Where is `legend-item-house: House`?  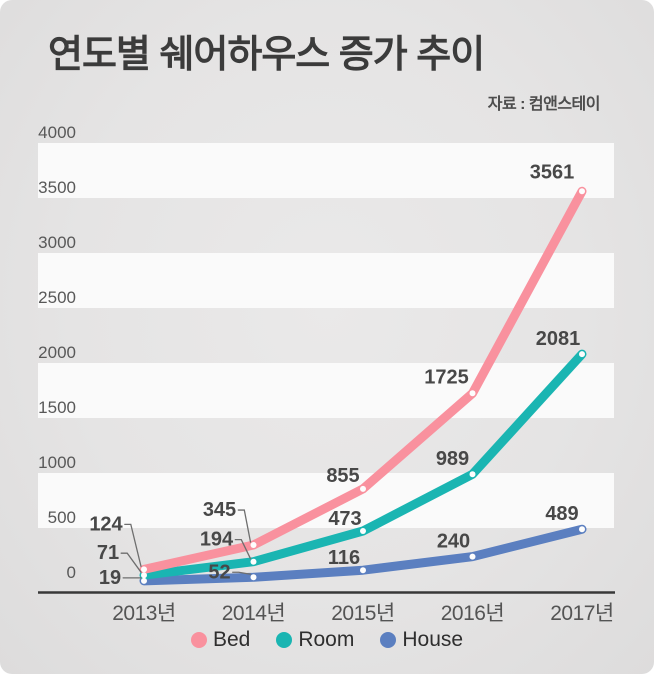
legend-item-house: House is located at coordinates (421, 640).